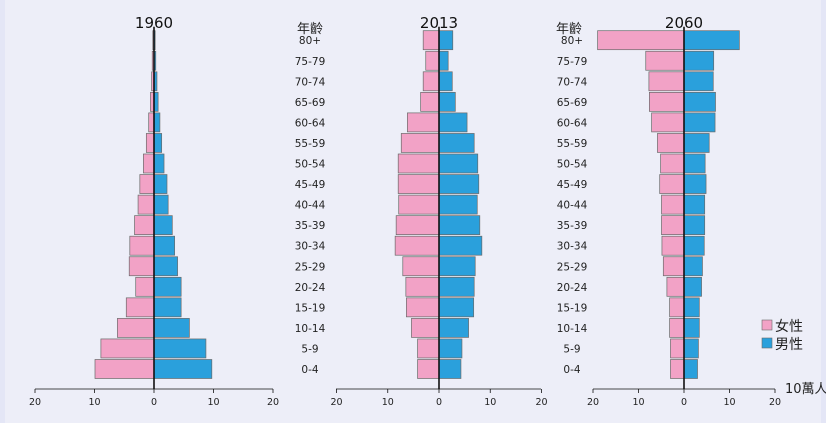 The height and width of the screenshot is (423, 826). What do you see at coordinates (310, 267) in the screenshot?
I see `age-label-25-29: 25-29` at bounding box center [310, 267].